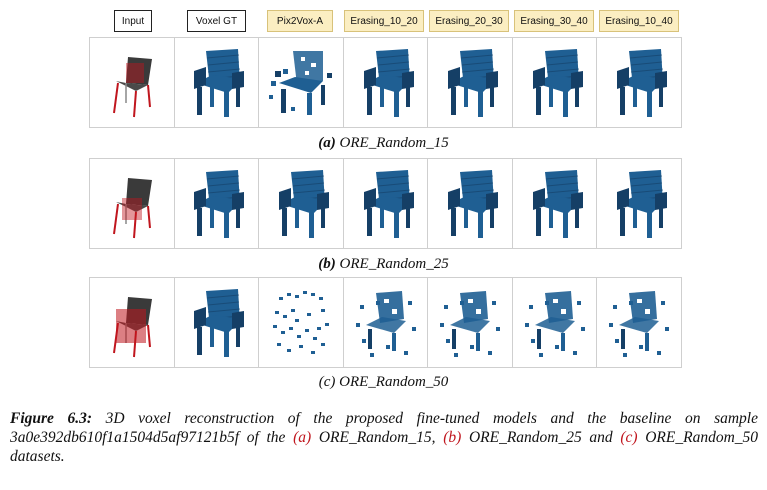 The width and height of the screenshot is (767, 490). What do you see at coordinates (469, 21) in the screenshot?
I see `col-header-erasing-20-30: Erasing_20_30` at bounding box center [469, 21].